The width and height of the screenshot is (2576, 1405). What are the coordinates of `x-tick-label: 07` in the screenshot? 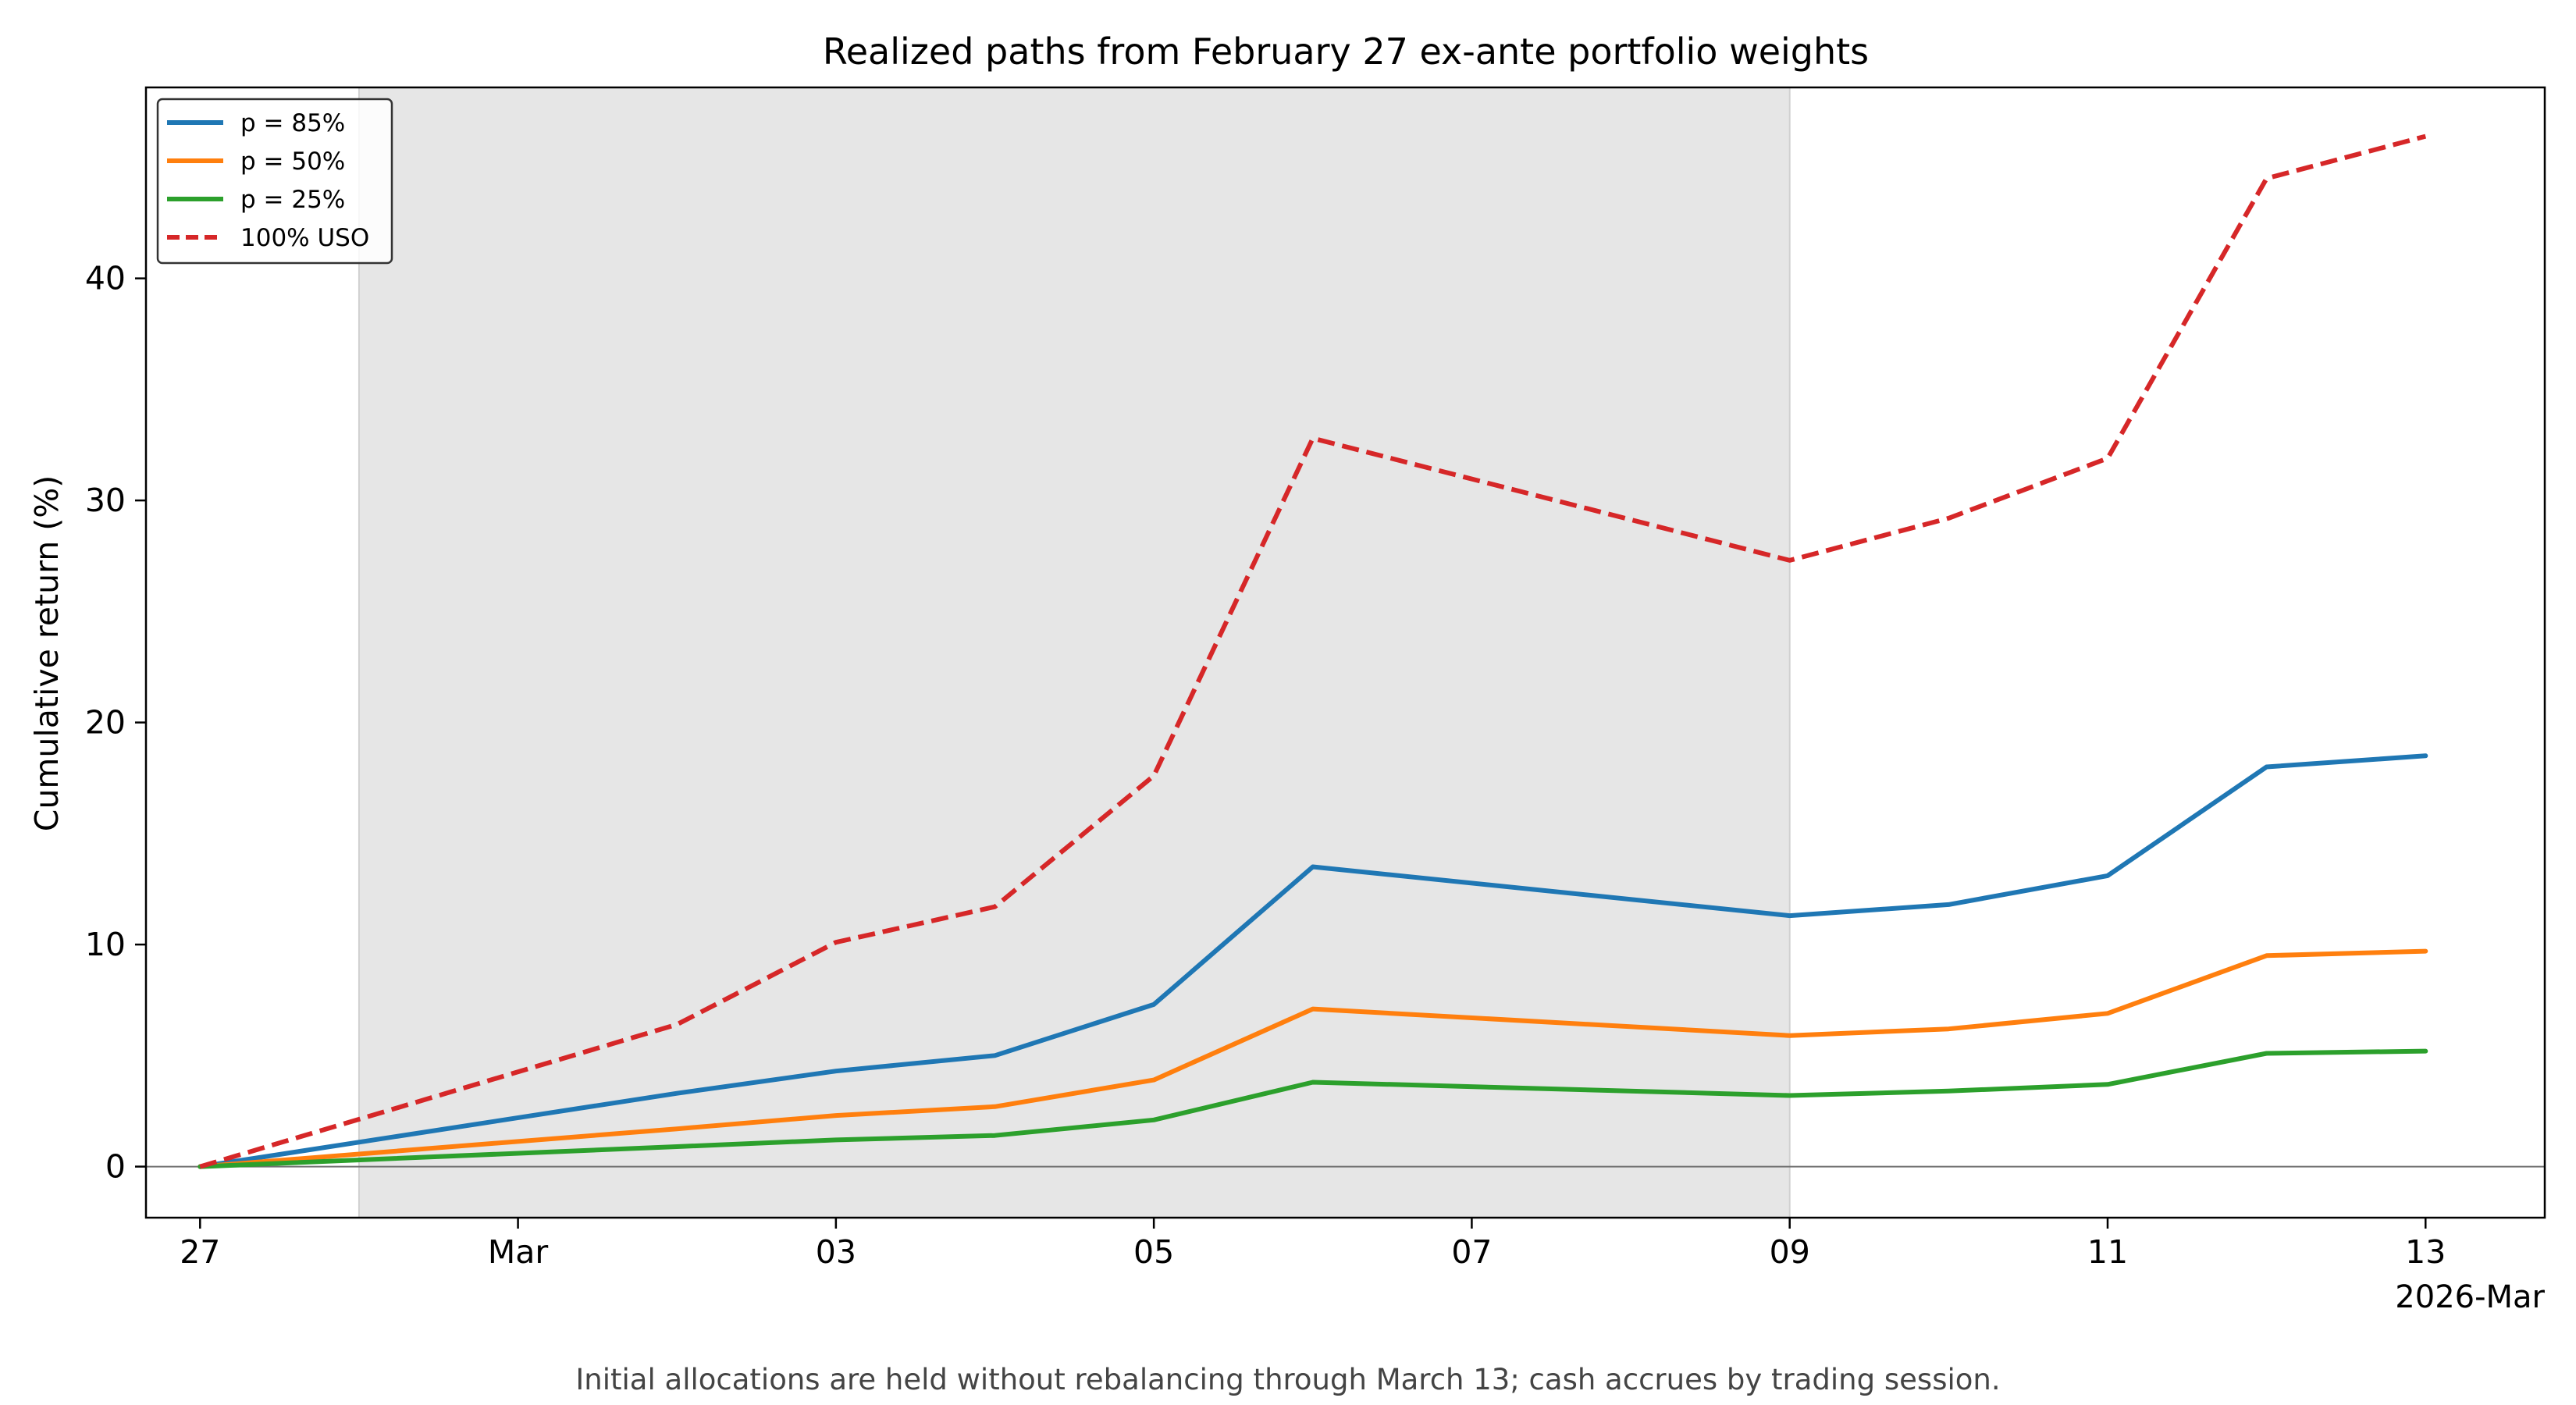 It's located at (1471, 1252).